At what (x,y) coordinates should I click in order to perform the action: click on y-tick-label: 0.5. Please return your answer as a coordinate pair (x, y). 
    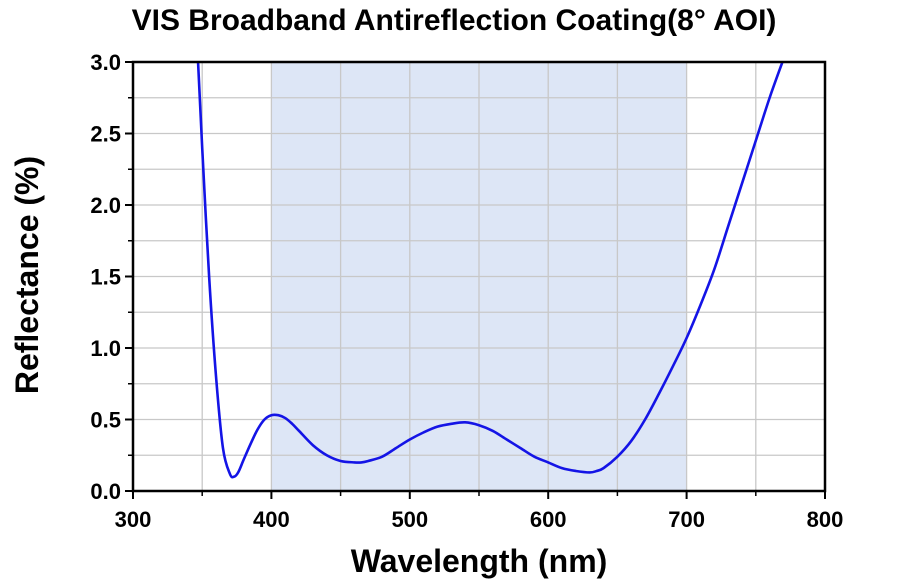
    Looking at the image, I should click on (105, 420).